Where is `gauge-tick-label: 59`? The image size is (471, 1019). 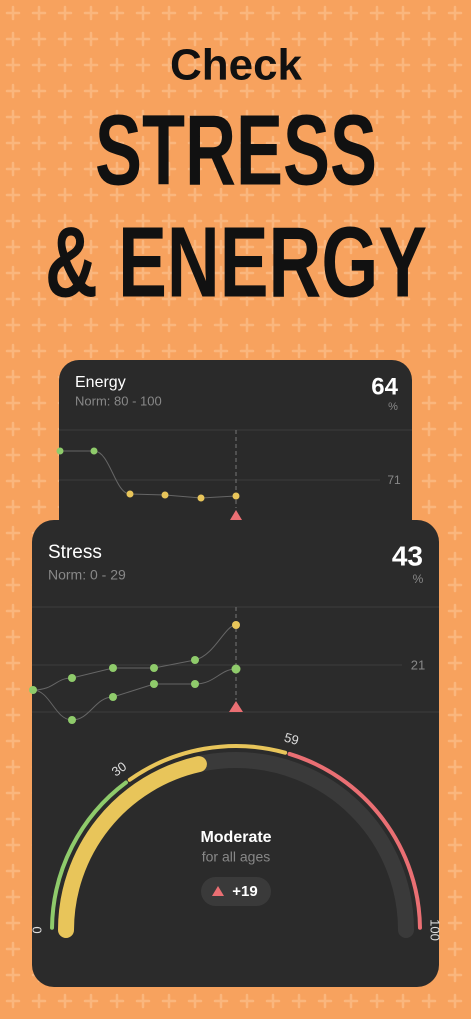
gauge-tick-label: 59 is located at coordinates (291, 739).